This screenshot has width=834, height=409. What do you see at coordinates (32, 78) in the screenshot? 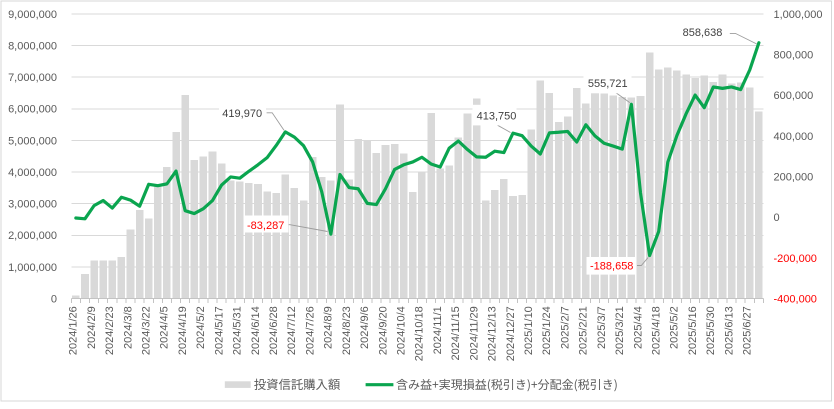
I see `svg-text: 7,000,000` at bounding box center [32, 78].